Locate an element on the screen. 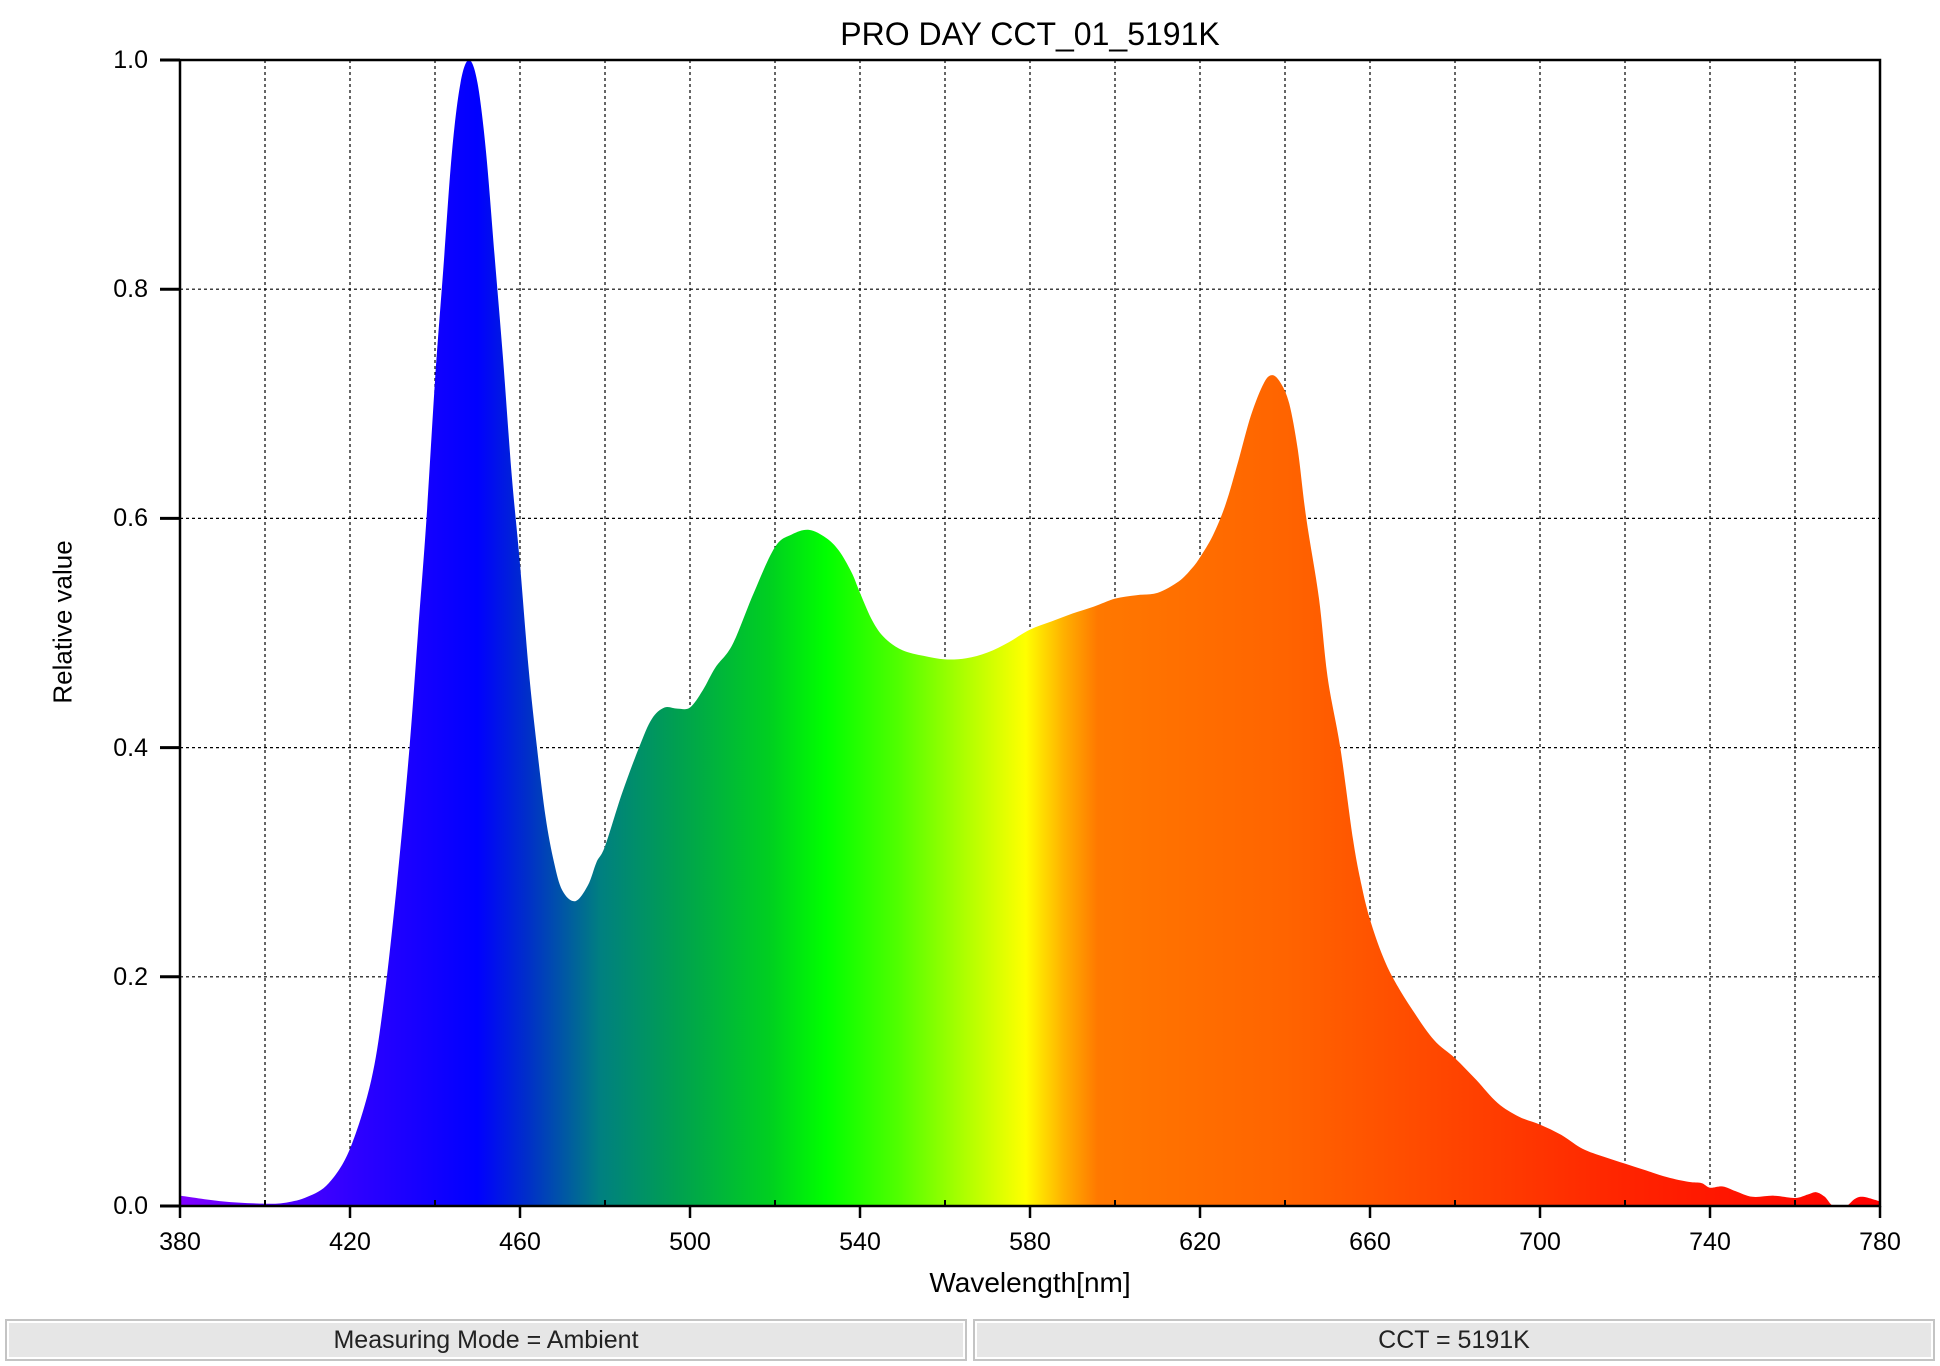  x-tick-label: 700 is located at coordinates (1540, 1242).